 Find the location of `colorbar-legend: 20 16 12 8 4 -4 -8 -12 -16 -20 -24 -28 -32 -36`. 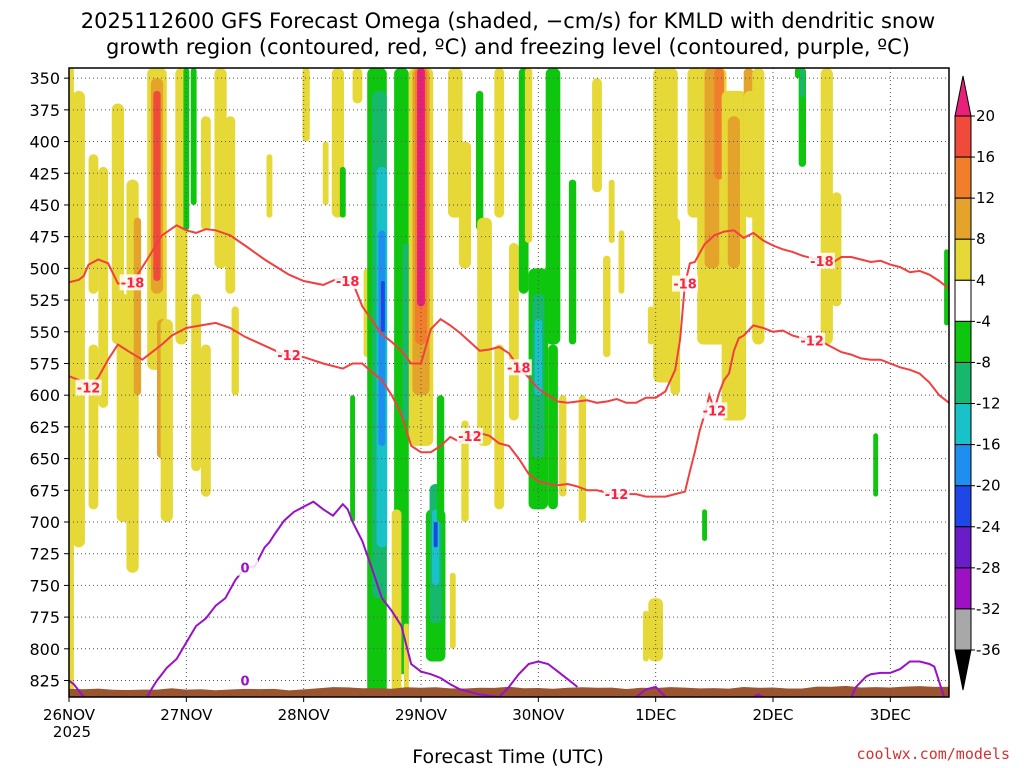

colorbar-legend: 20 16 12 8 4 -4 -8 -12 -16 -20 -24 -28 -32 -36 is located at coordinates (977, 383).